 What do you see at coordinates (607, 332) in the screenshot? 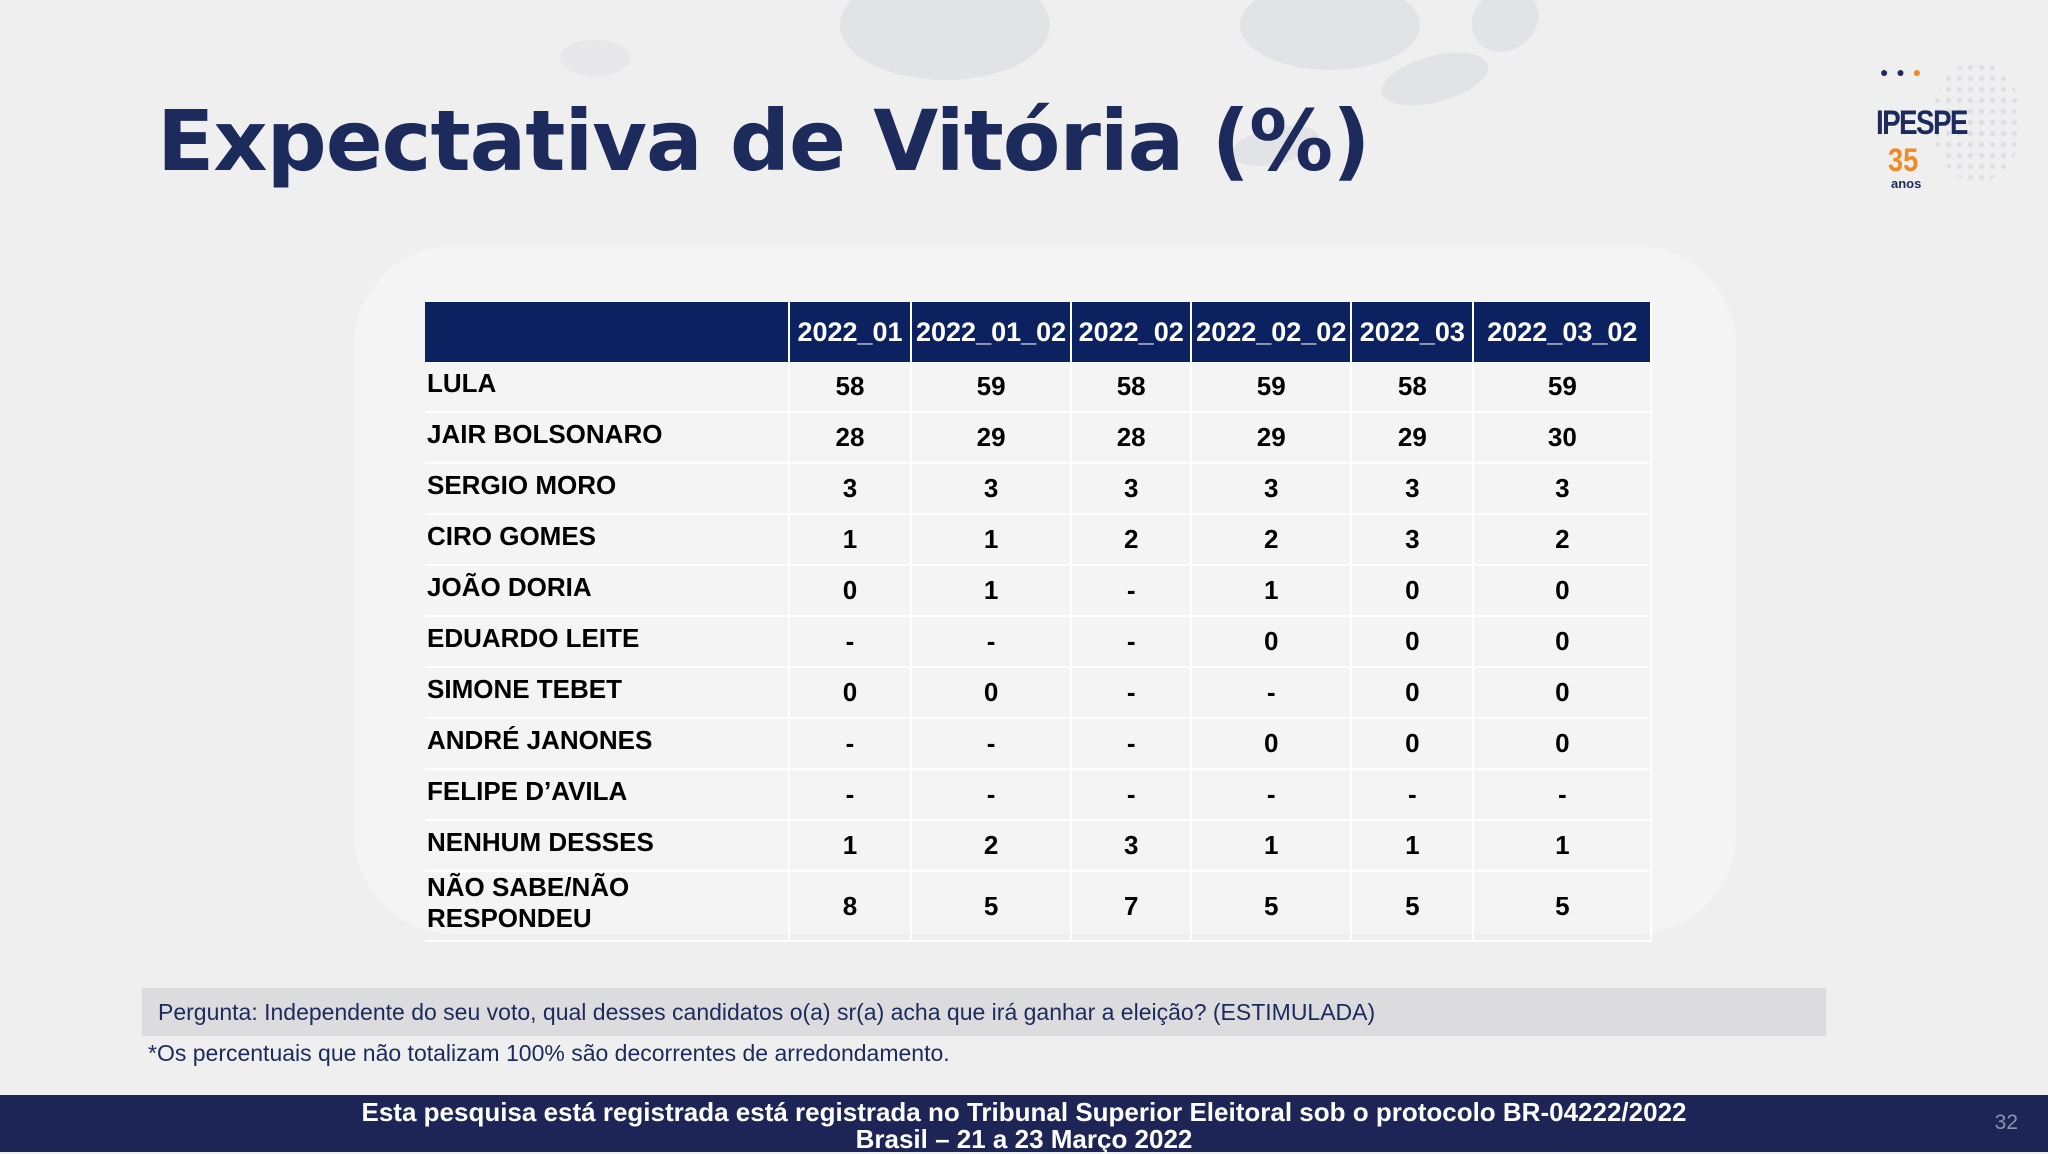
I see `header-cell` at bounding box center [607, 332].